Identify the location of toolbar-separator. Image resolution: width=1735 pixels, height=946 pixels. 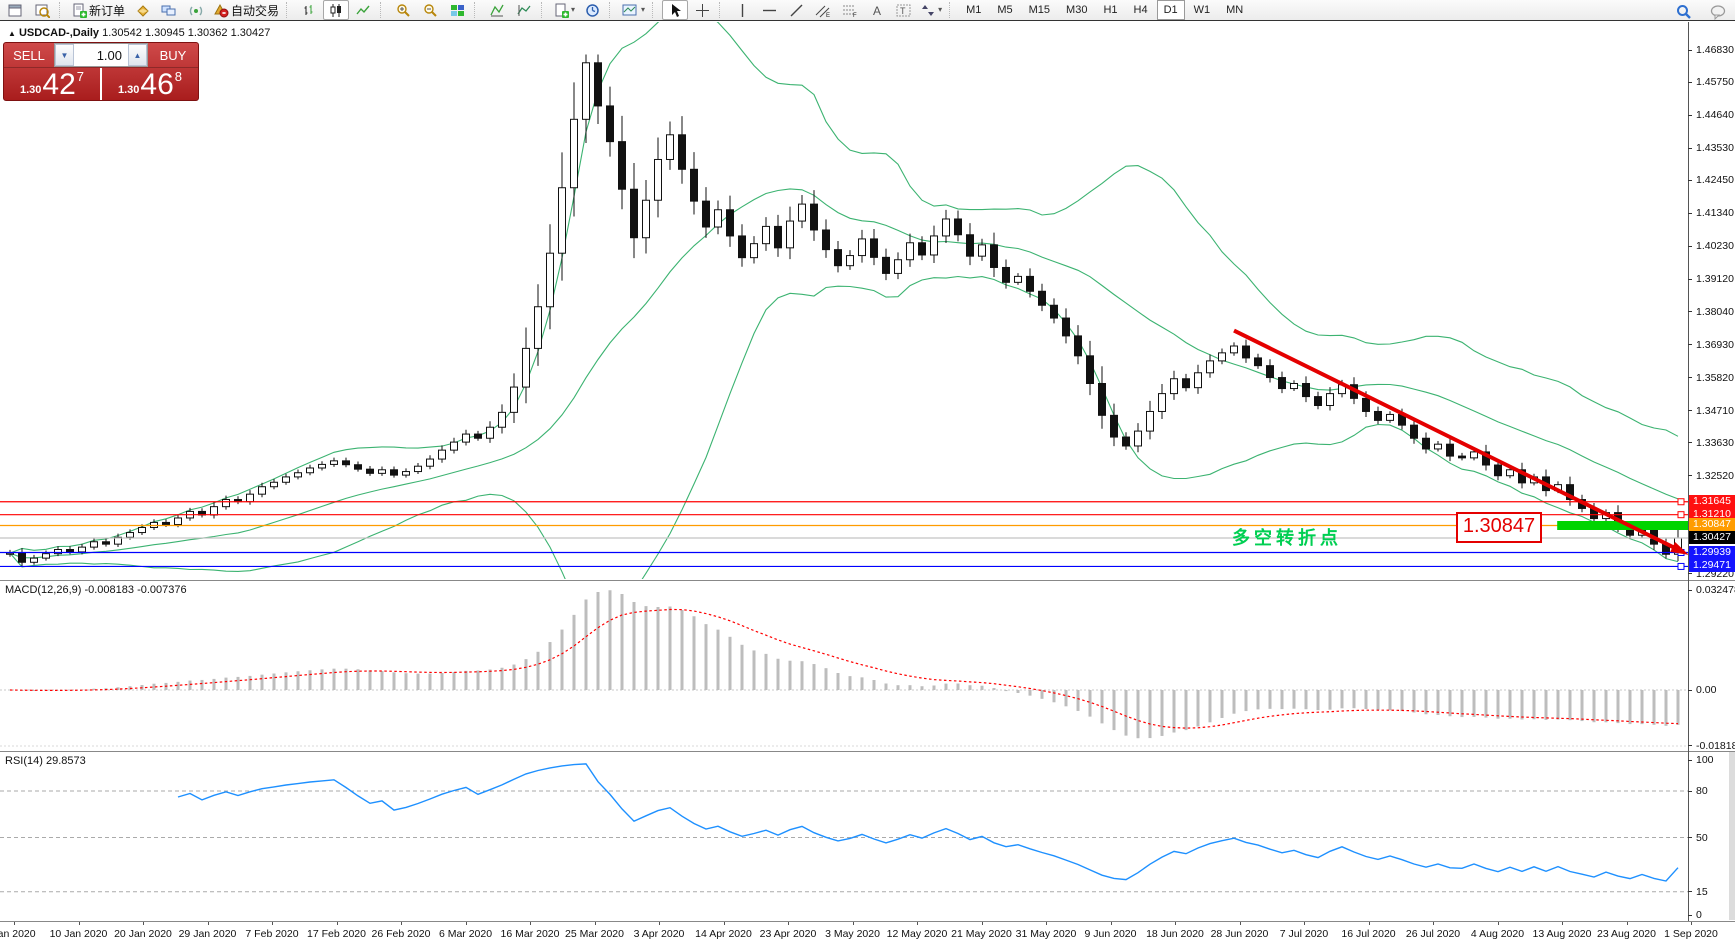
(544, 10).